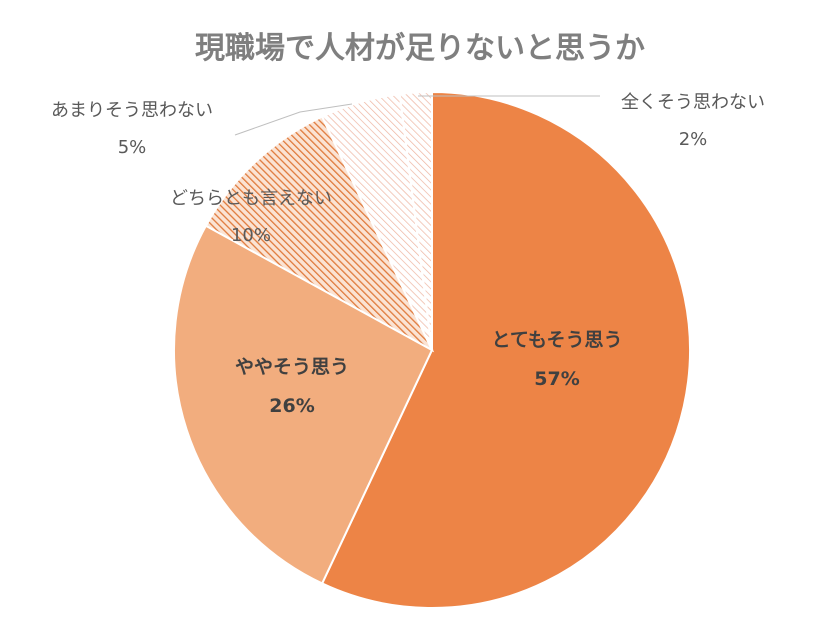 The image size is (840, 629). Describe the element at coordinates (251, 198) in the screenshot. I see `slice-label-neutral: どちらとも言えない` at that location.